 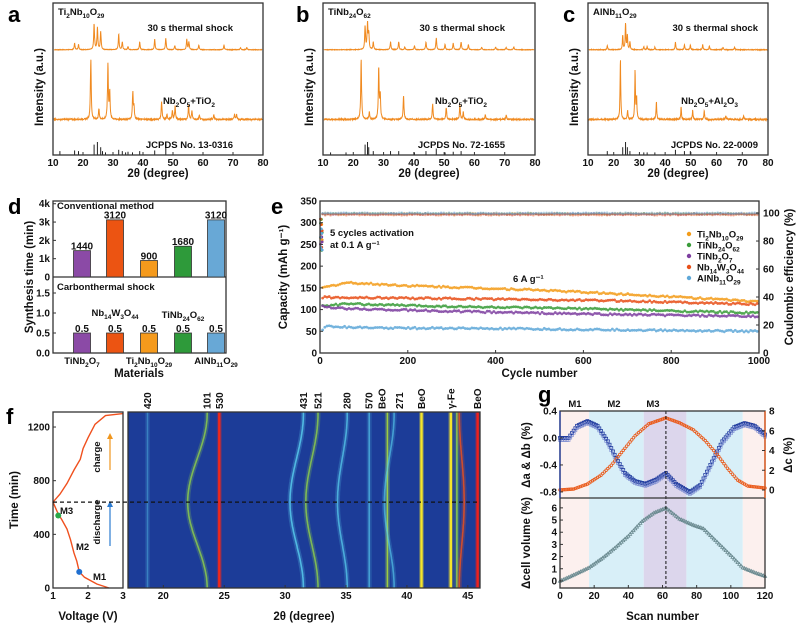 What do you see at coordinates (105, 206) in the screenshot?
I see `section-title: Conventional method` at bounding box center [105, 206].